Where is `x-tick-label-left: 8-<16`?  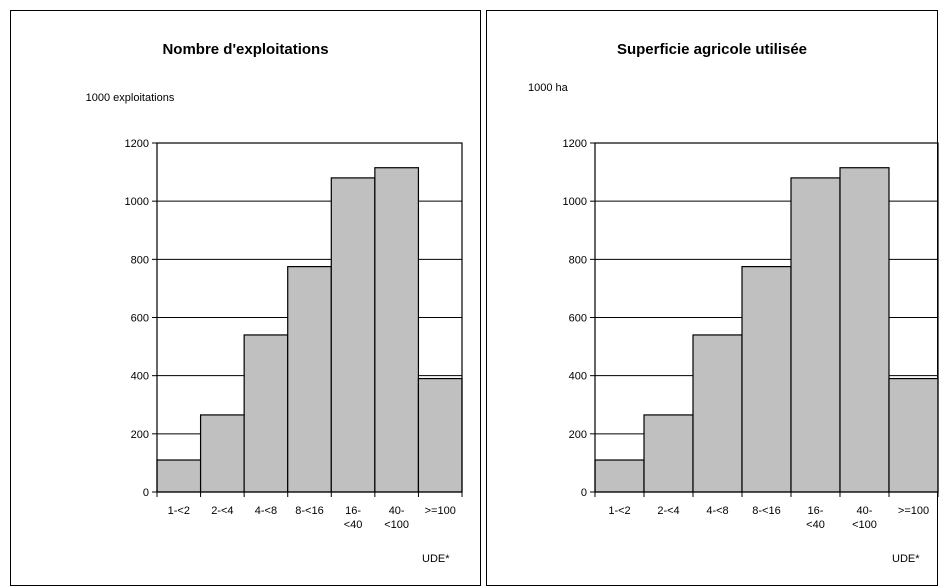 x-tick-label-left: 8-<16 is located at coordinates (309, 511).